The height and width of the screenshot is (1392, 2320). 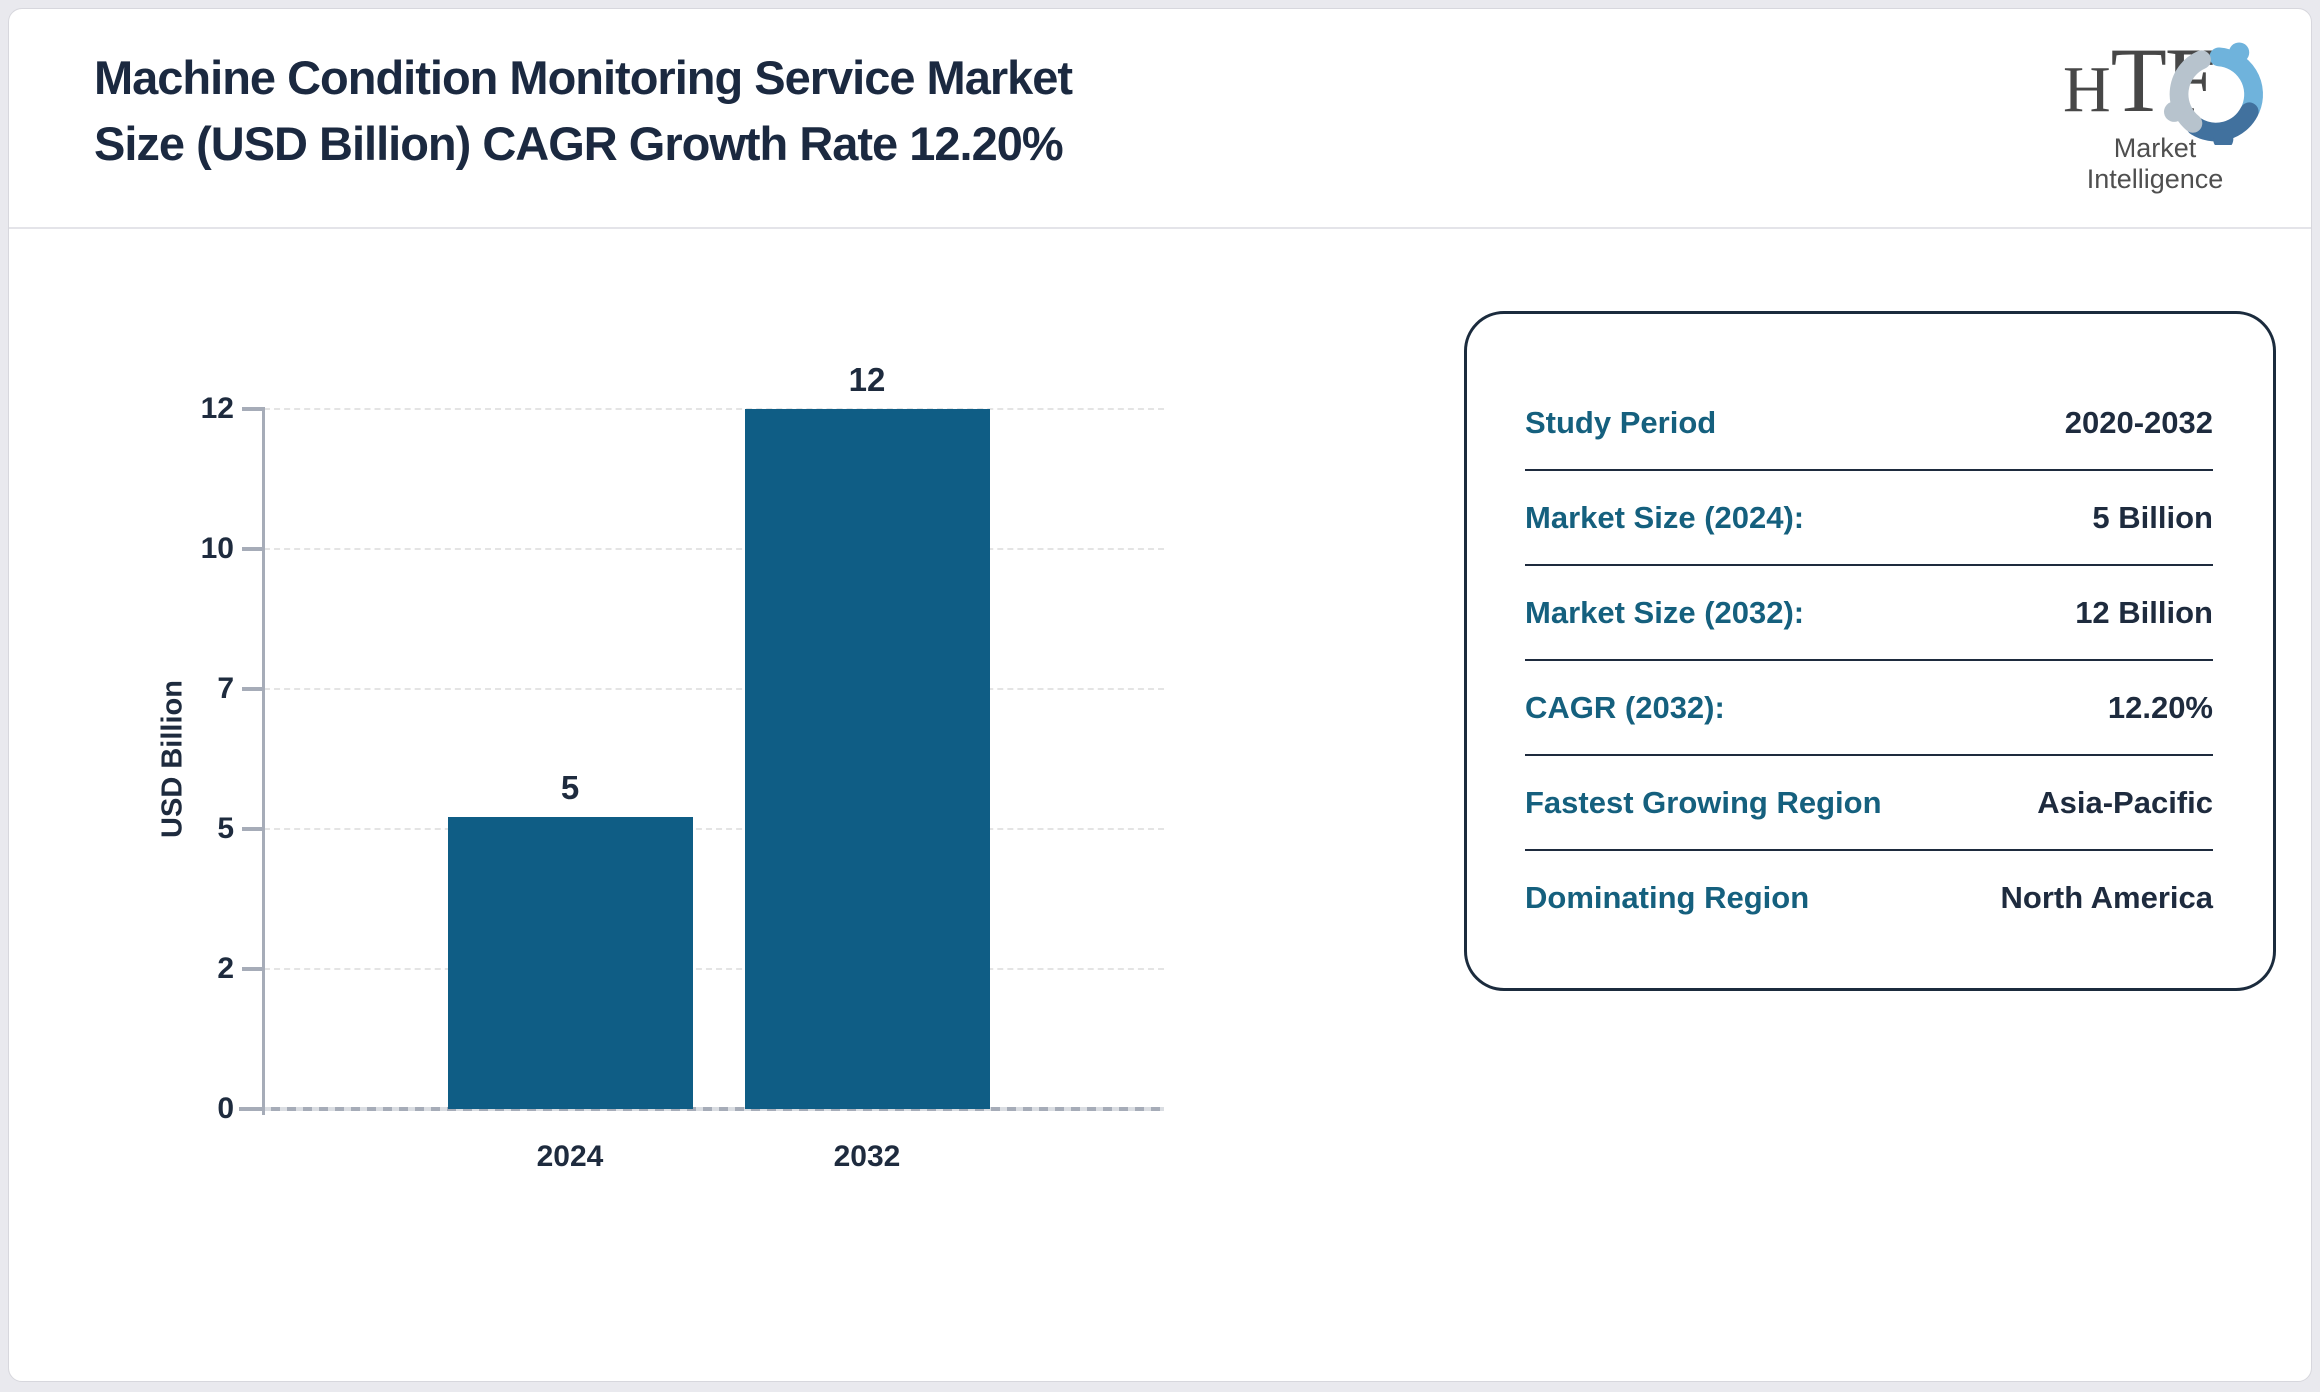 What do you see at coordinates (1621, 422) in the screenshot?
I see `info-row-label: Study Period` at bounding box center [1621, 422].